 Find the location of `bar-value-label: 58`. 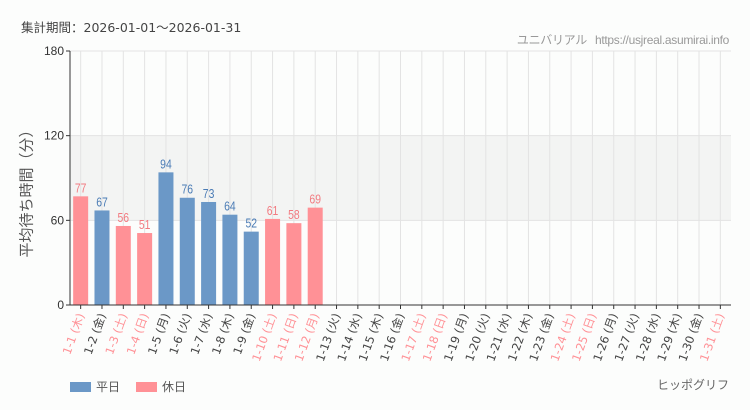

bar-value-label: 58 is located at coordinates (294, 215).